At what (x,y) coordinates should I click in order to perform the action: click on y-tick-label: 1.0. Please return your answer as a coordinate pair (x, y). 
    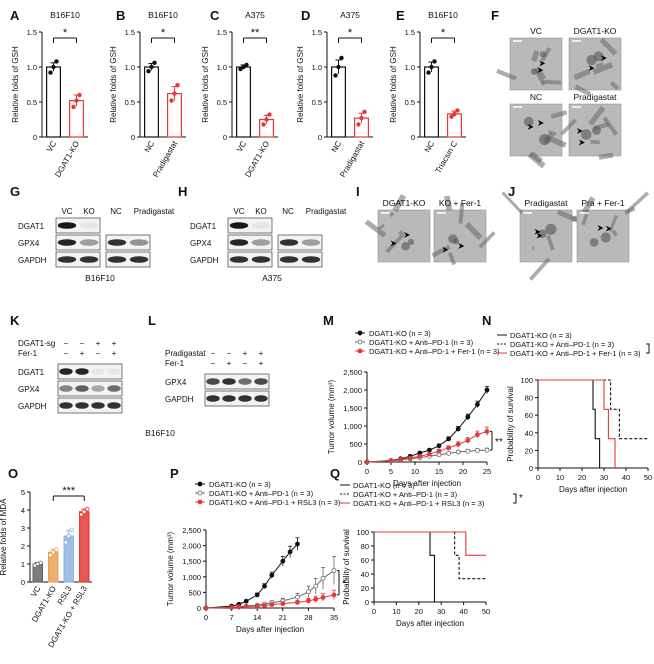
    Looking at the image, I should click on (130, 67).